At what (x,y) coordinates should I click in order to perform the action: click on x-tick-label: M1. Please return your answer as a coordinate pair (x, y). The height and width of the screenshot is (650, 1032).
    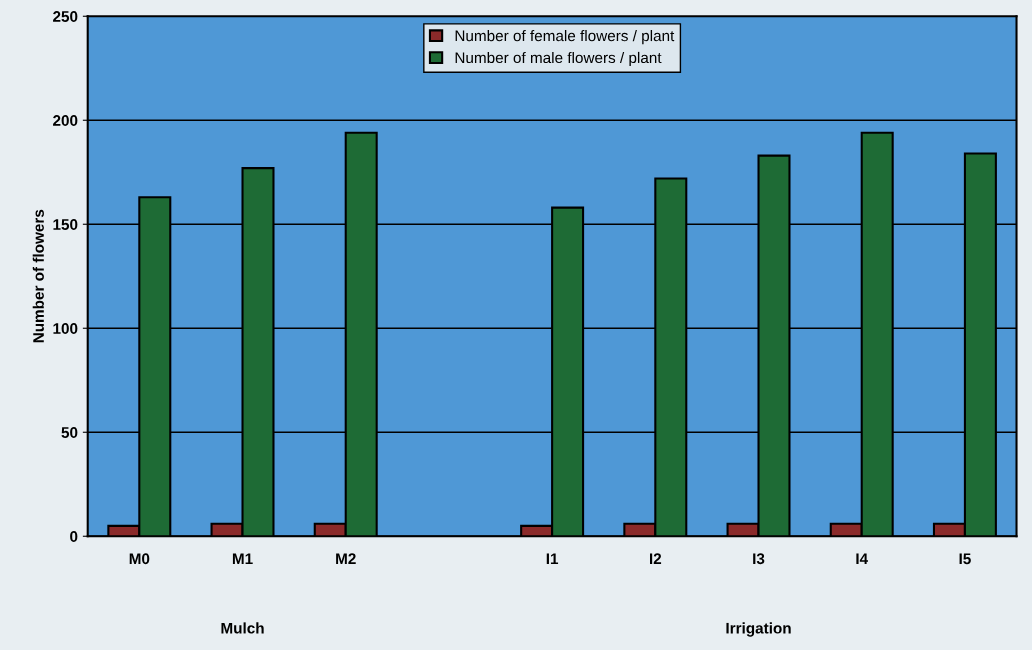
    Looking at the image, I should click on (242, 558).